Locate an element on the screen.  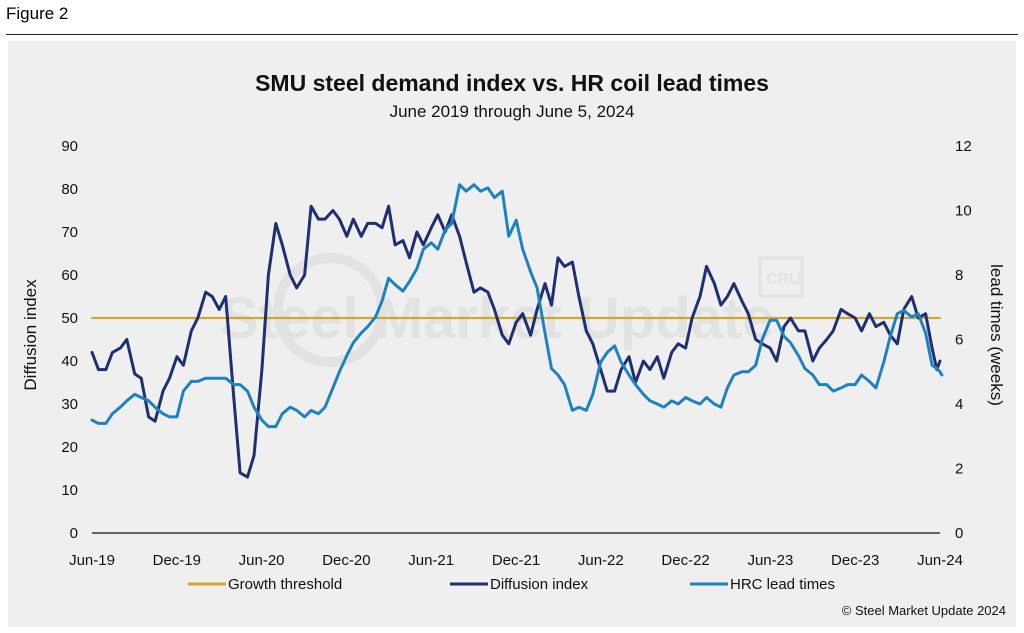
chart-subtitle: June 2019 through June 5, 2024 is located at coordinates (512, 111).